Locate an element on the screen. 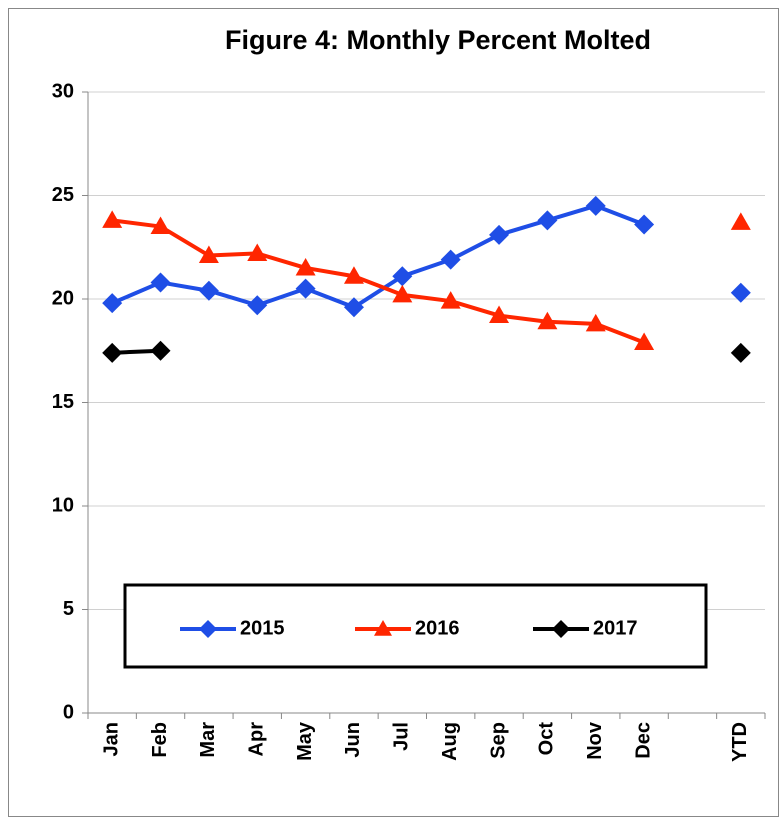 The height and width of the screenshot is (824, 783). x-tick-label: Apr is located at coordinates (257, 739).